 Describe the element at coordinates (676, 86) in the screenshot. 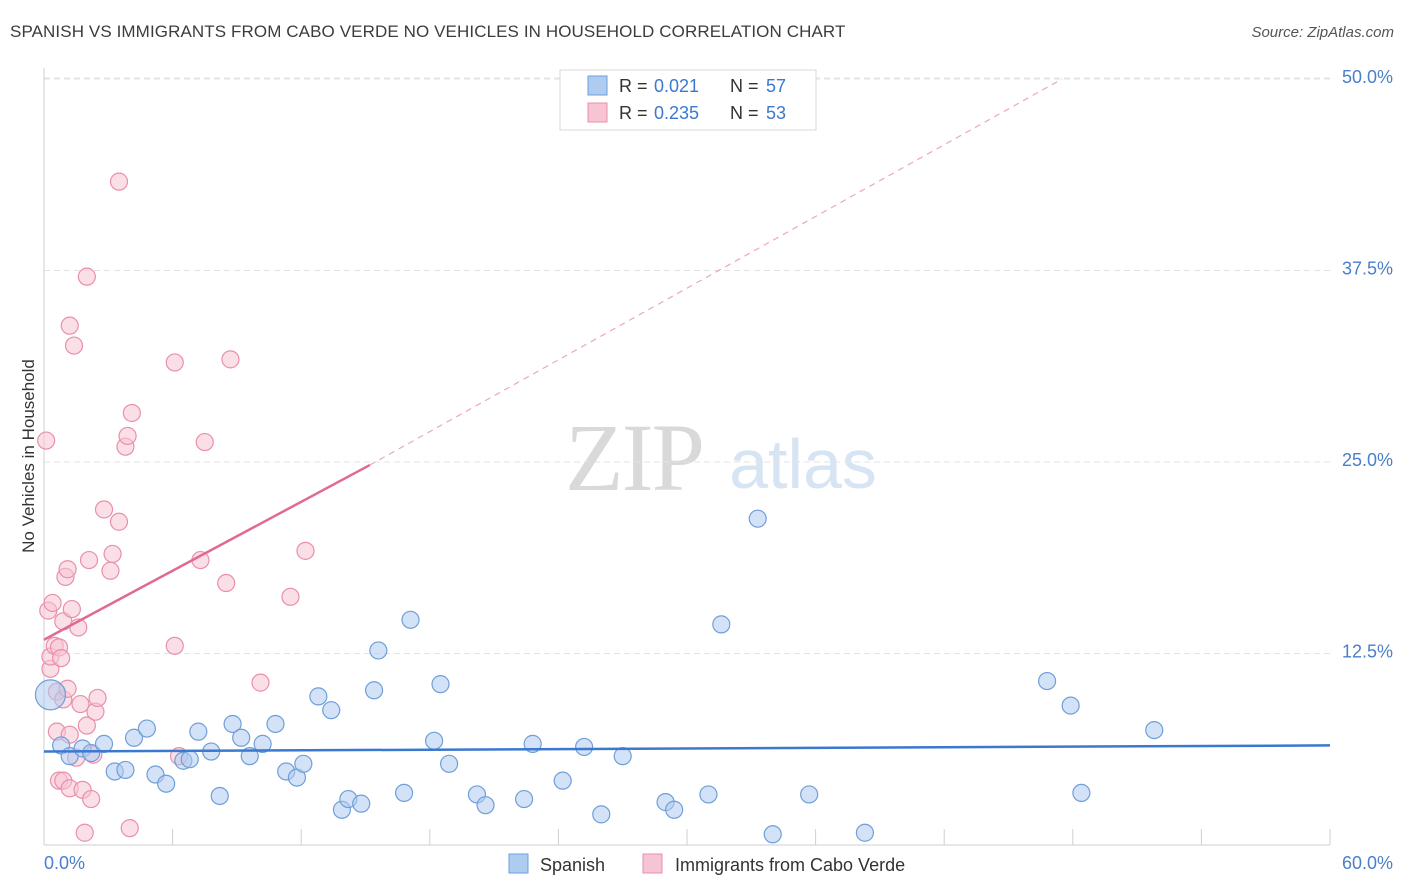

I see `legend-top-r-value-spanish: 0.021` at that location.